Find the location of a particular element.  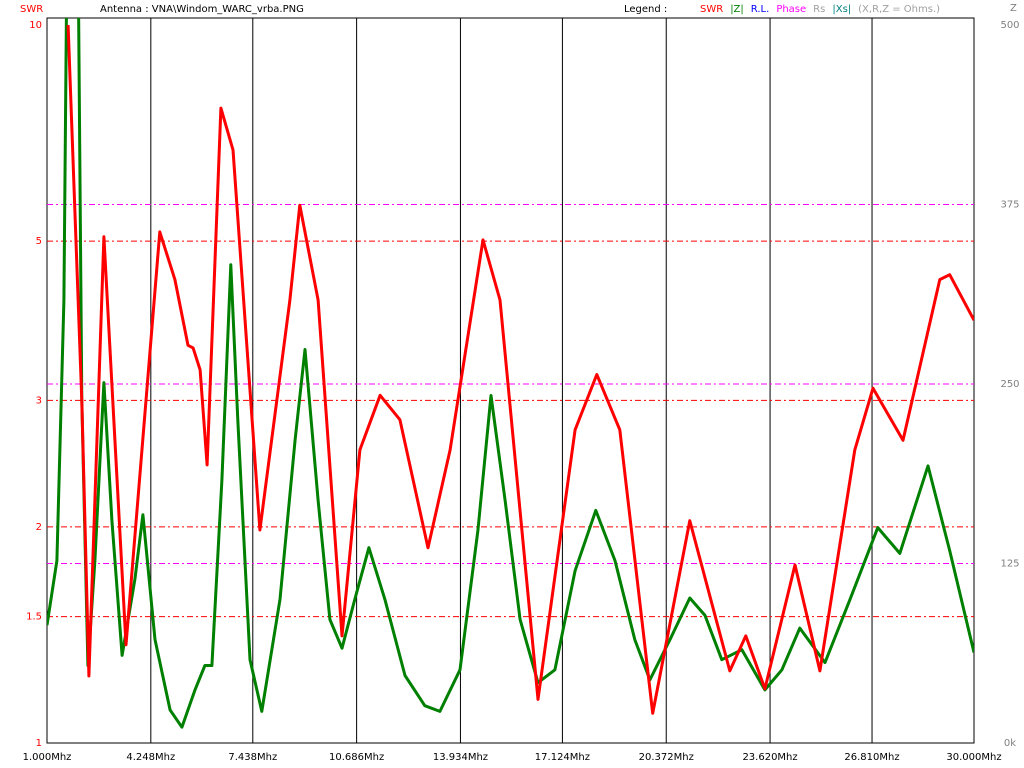

y2-tick-label: 0k is located at coordinates (1010, 743).